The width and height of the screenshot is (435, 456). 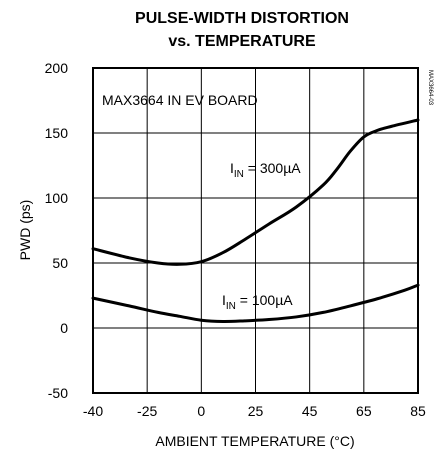 What do you see at coordinates (64, 328) in the screenshot?
I see `y-tick-label: 0` at bounding box center [64, 328].